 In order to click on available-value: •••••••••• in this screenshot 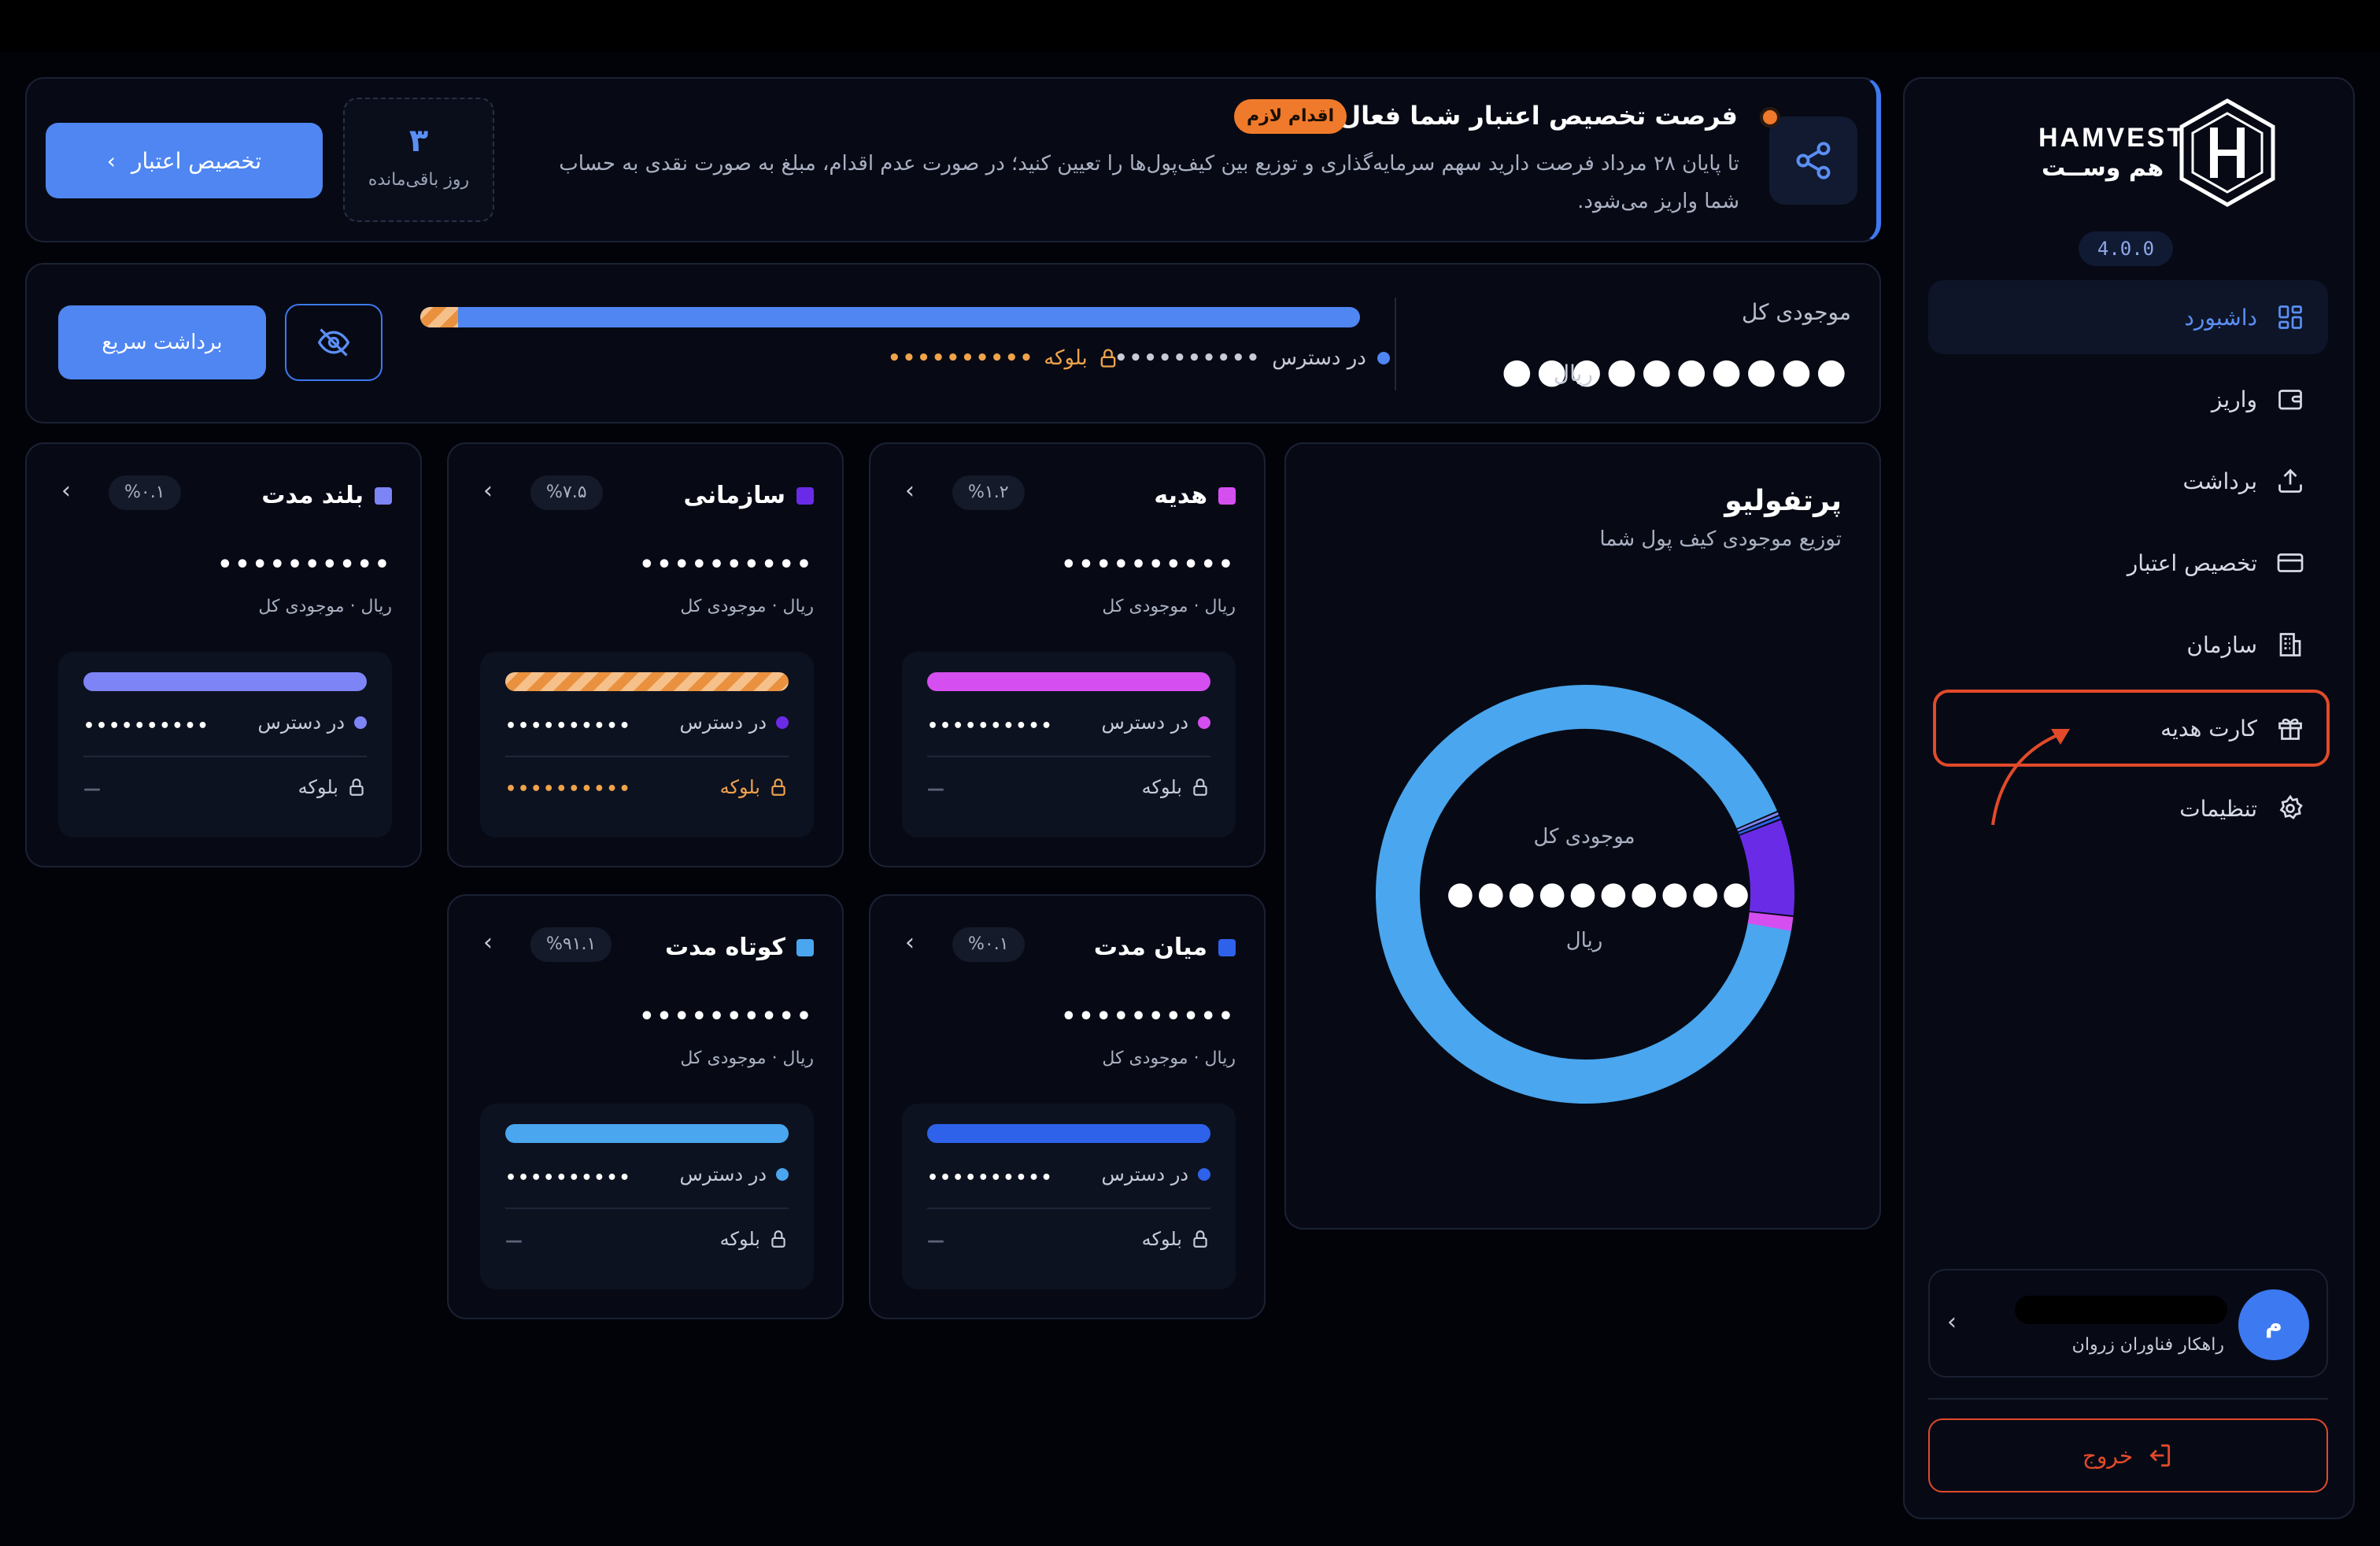, I will do `click(1188, 358)`.